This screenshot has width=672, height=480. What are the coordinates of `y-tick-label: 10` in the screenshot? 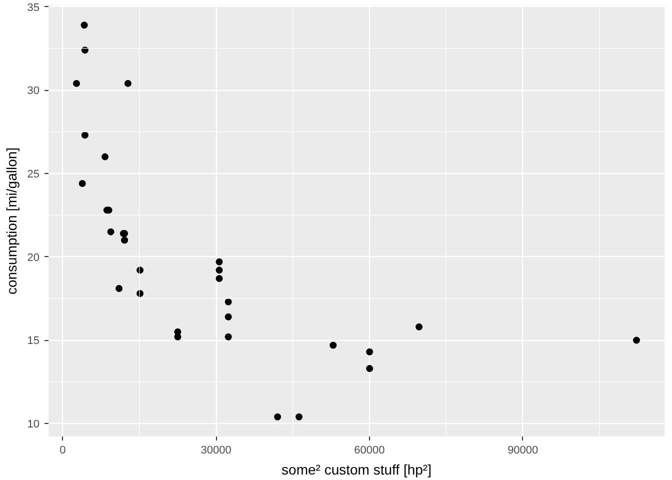 It's located at (33, 424).